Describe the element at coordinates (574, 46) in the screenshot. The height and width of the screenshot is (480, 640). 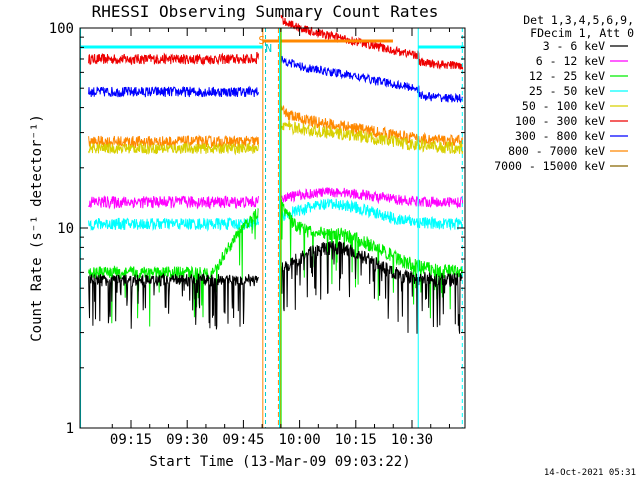
I see `legend-entry-label: 3 - 6 keV` at that location.